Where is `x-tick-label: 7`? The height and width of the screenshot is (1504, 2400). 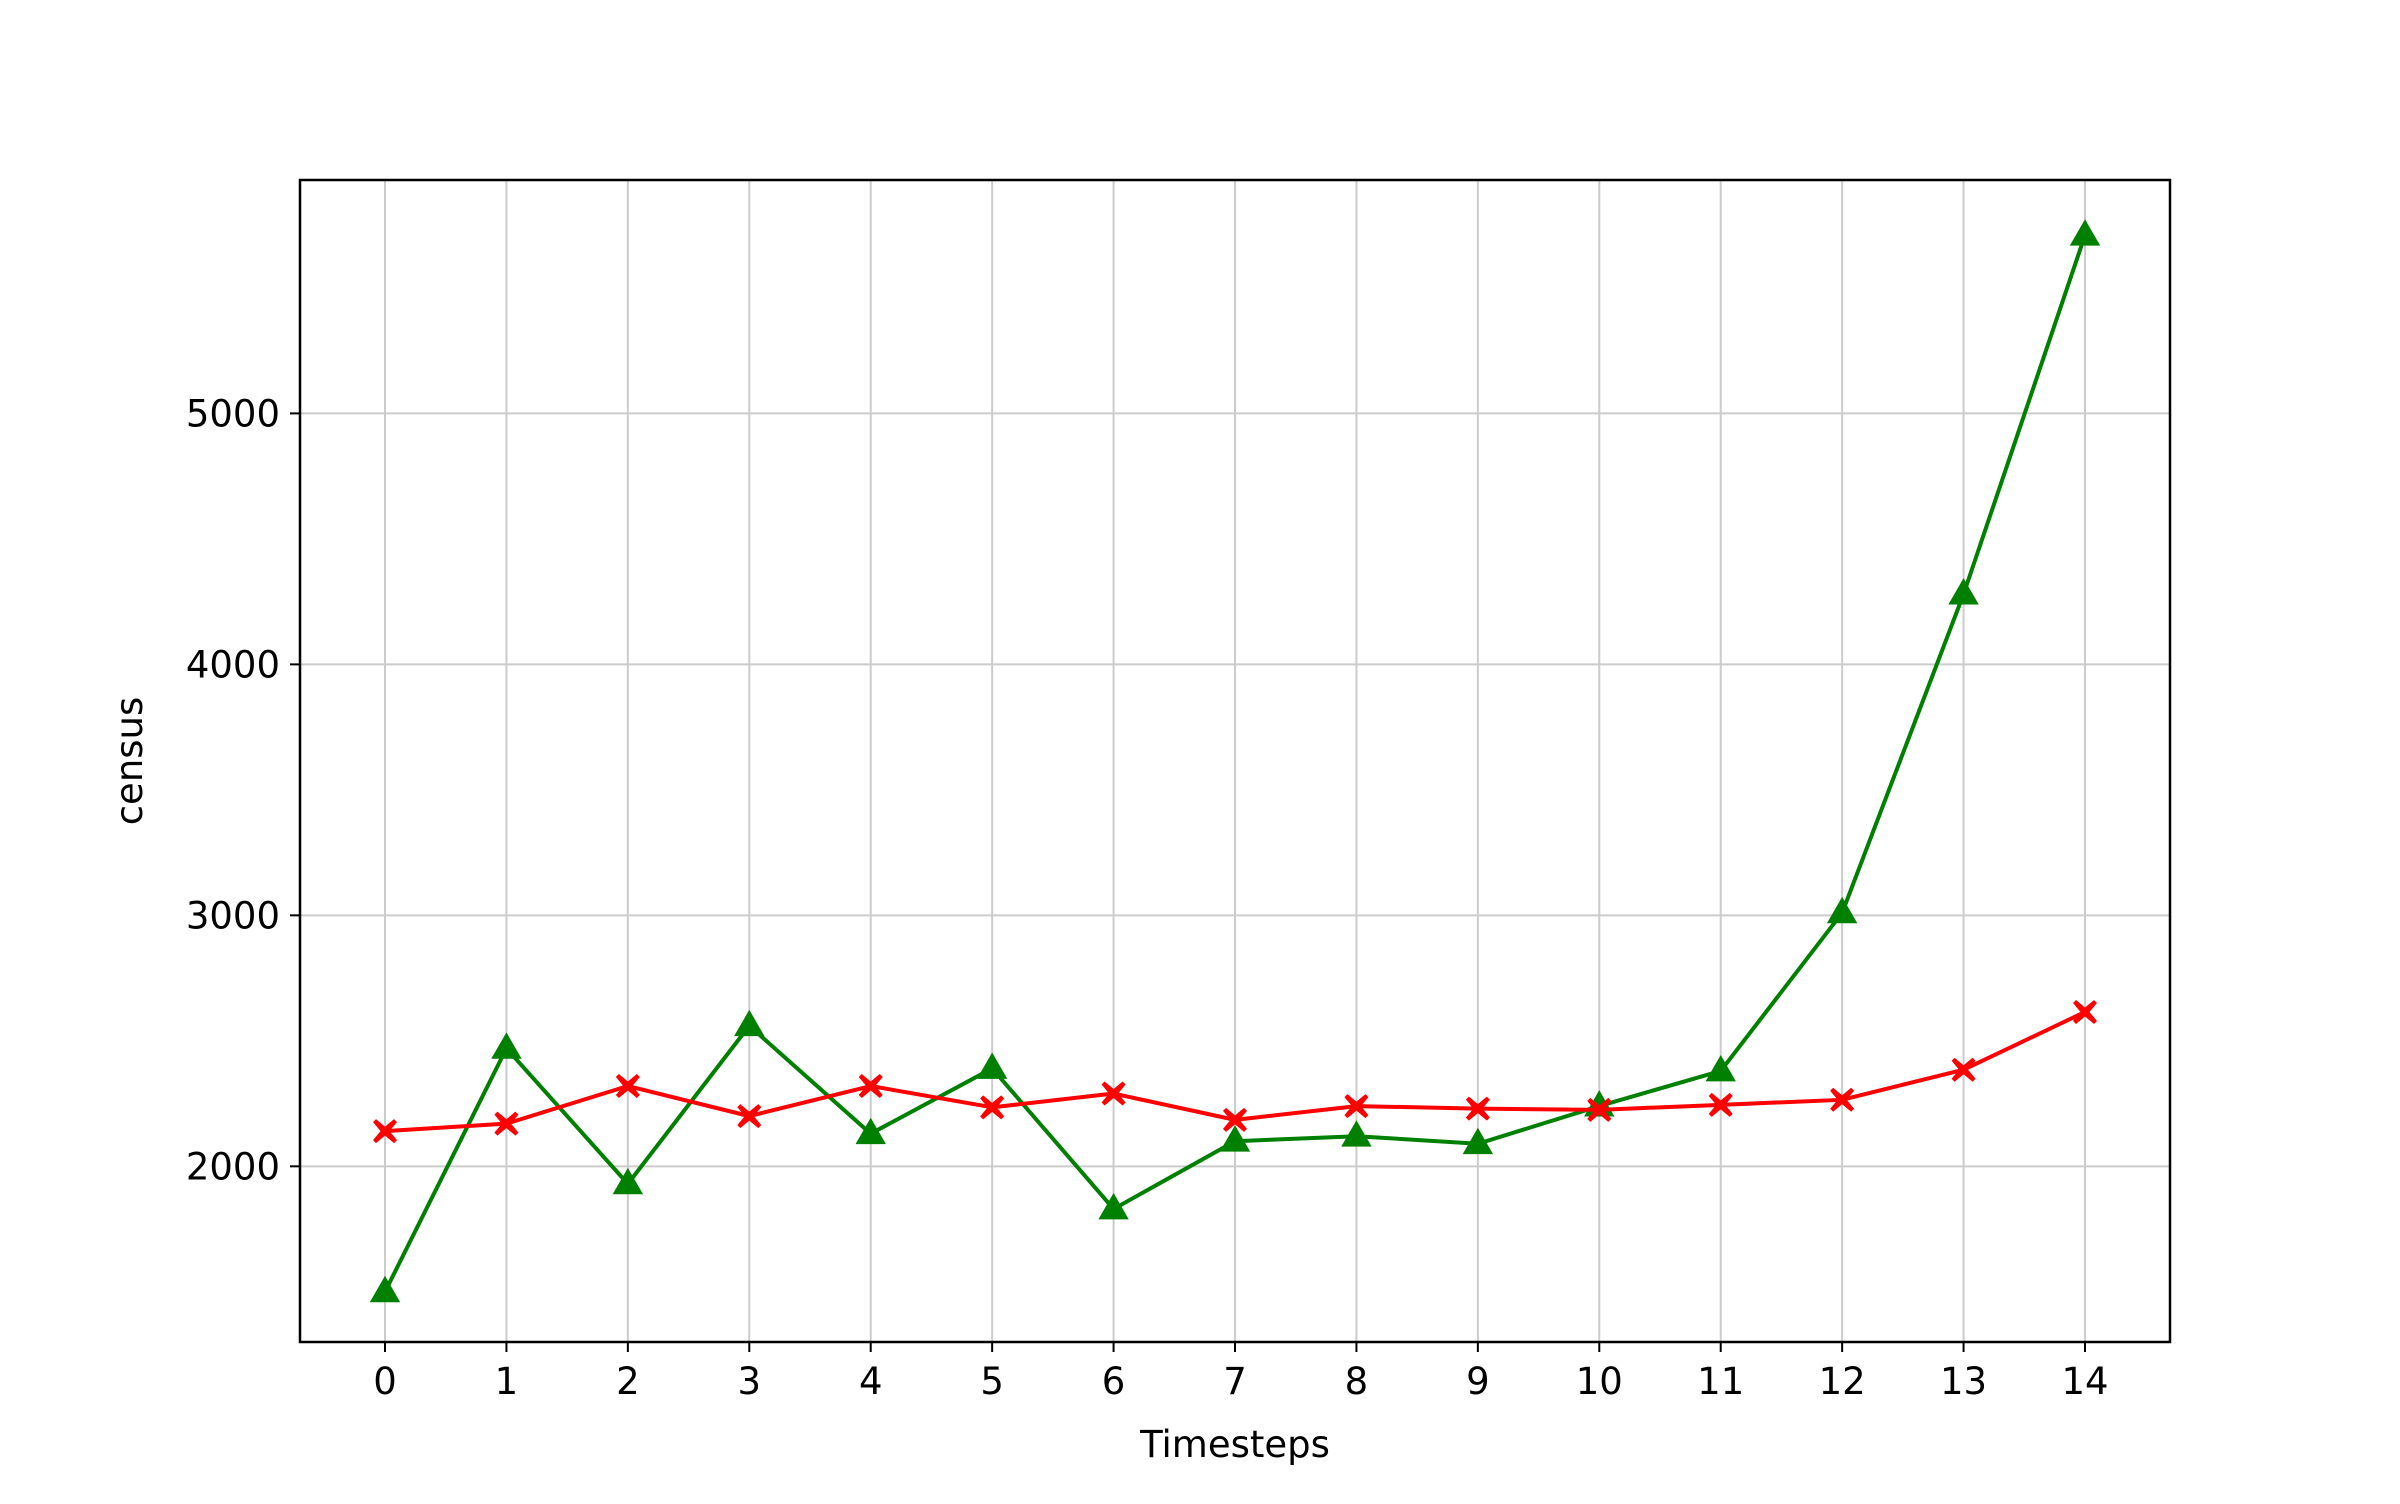
x-tick-label: 7 is located at coordinates (1235, 1381).